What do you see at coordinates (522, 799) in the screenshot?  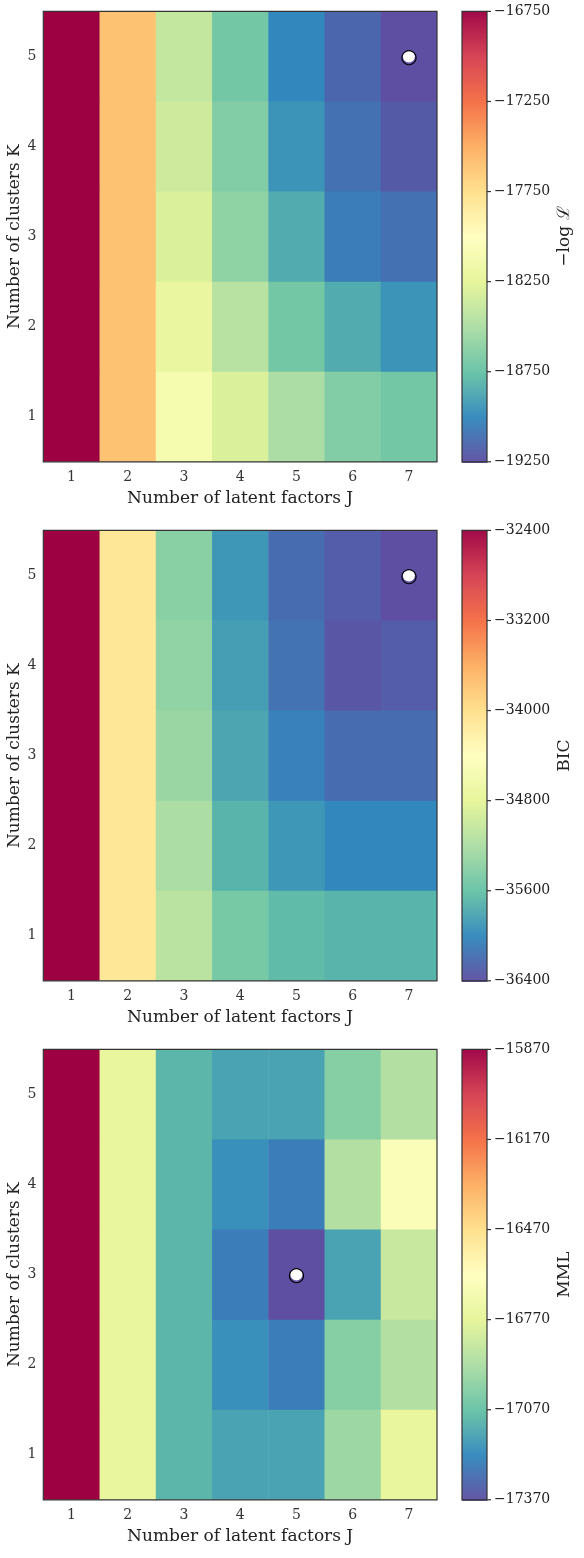 I see `color-bar-label: −34800` at bounding box center [522, 799].